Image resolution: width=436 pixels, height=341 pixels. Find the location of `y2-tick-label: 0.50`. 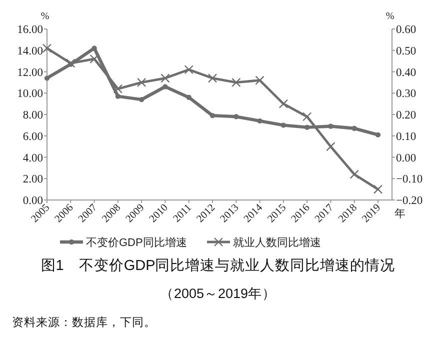

y2-tick-label: 0.50 is located at coordinates (406, 51).